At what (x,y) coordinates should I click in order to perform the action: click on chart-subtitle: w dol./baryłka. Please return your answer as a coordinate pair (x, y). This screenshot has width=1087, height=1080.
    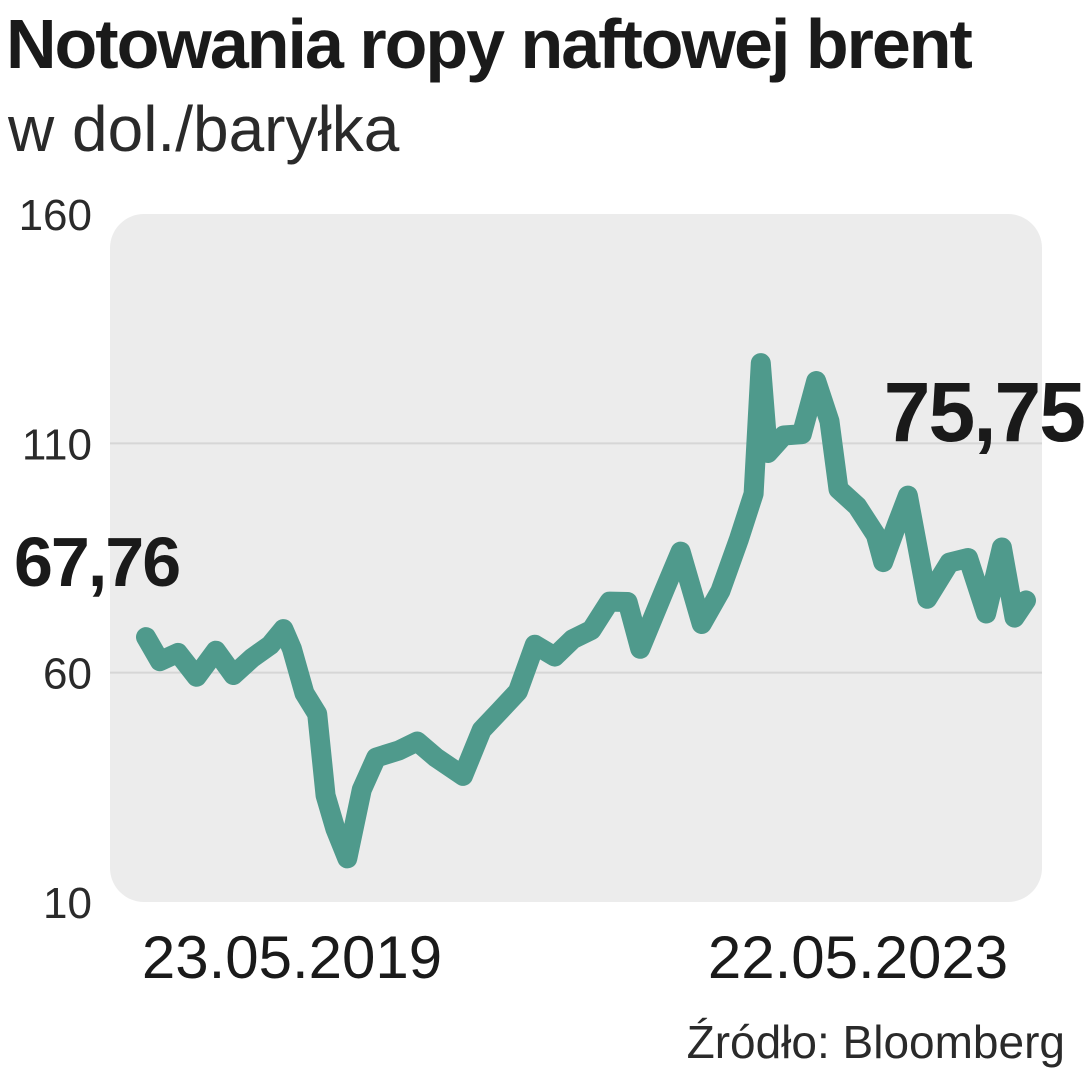
    Looking at the image, I should click on (204, 129).